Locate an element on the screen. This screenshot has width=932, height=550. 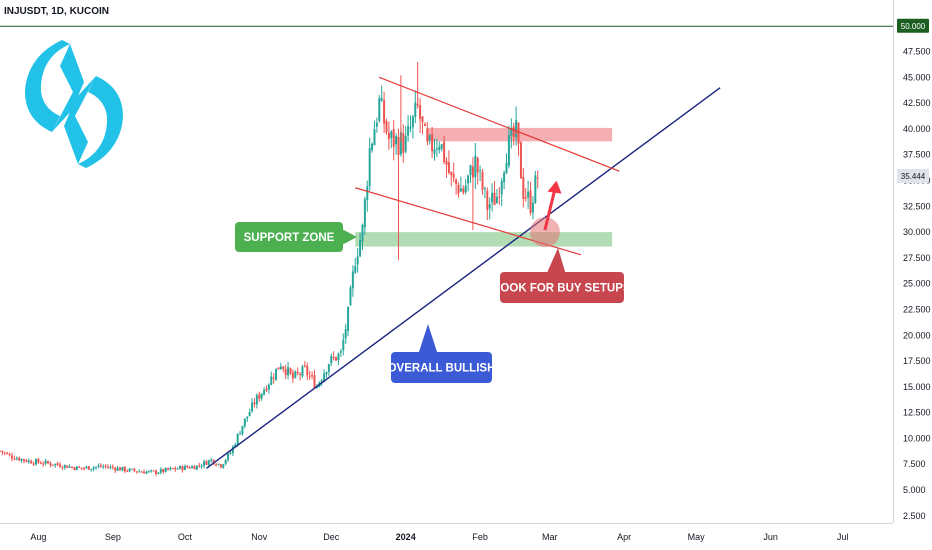
price-tick-label: 32.500 is located at coordinates (917, 206).